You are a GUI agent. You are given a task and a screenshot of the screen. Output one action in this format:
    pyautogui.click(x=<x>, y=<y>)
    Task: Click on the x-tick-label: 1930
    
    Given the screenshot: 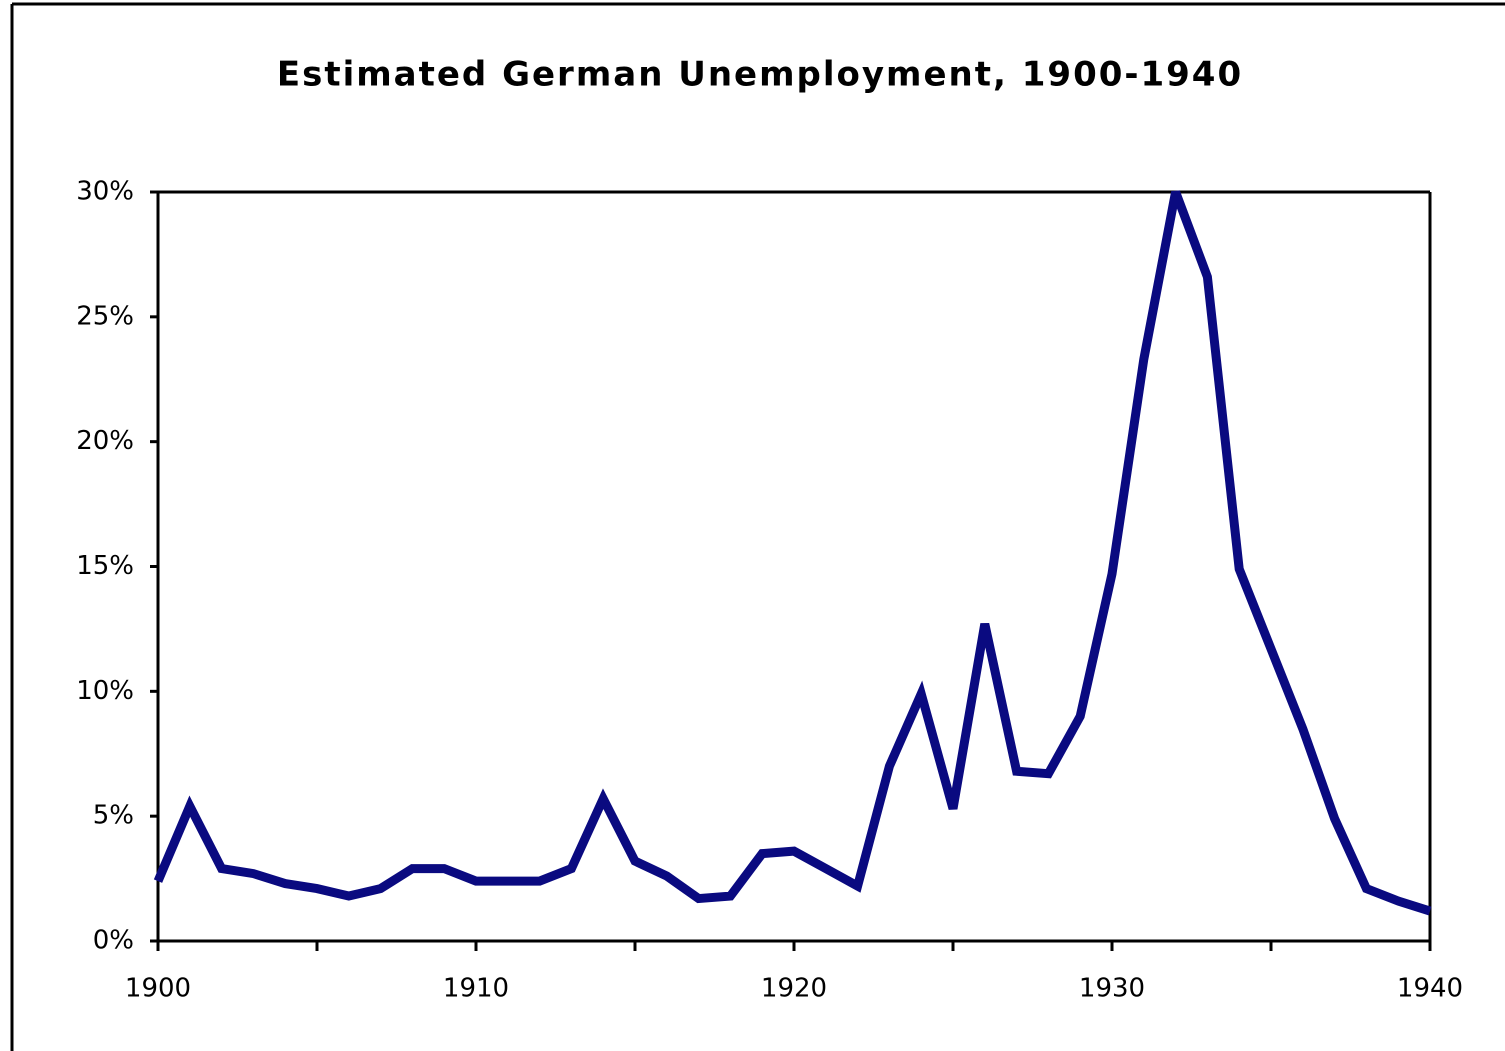 What is the action you would take?
    pyautogui.click(x=1112, y=989)
    